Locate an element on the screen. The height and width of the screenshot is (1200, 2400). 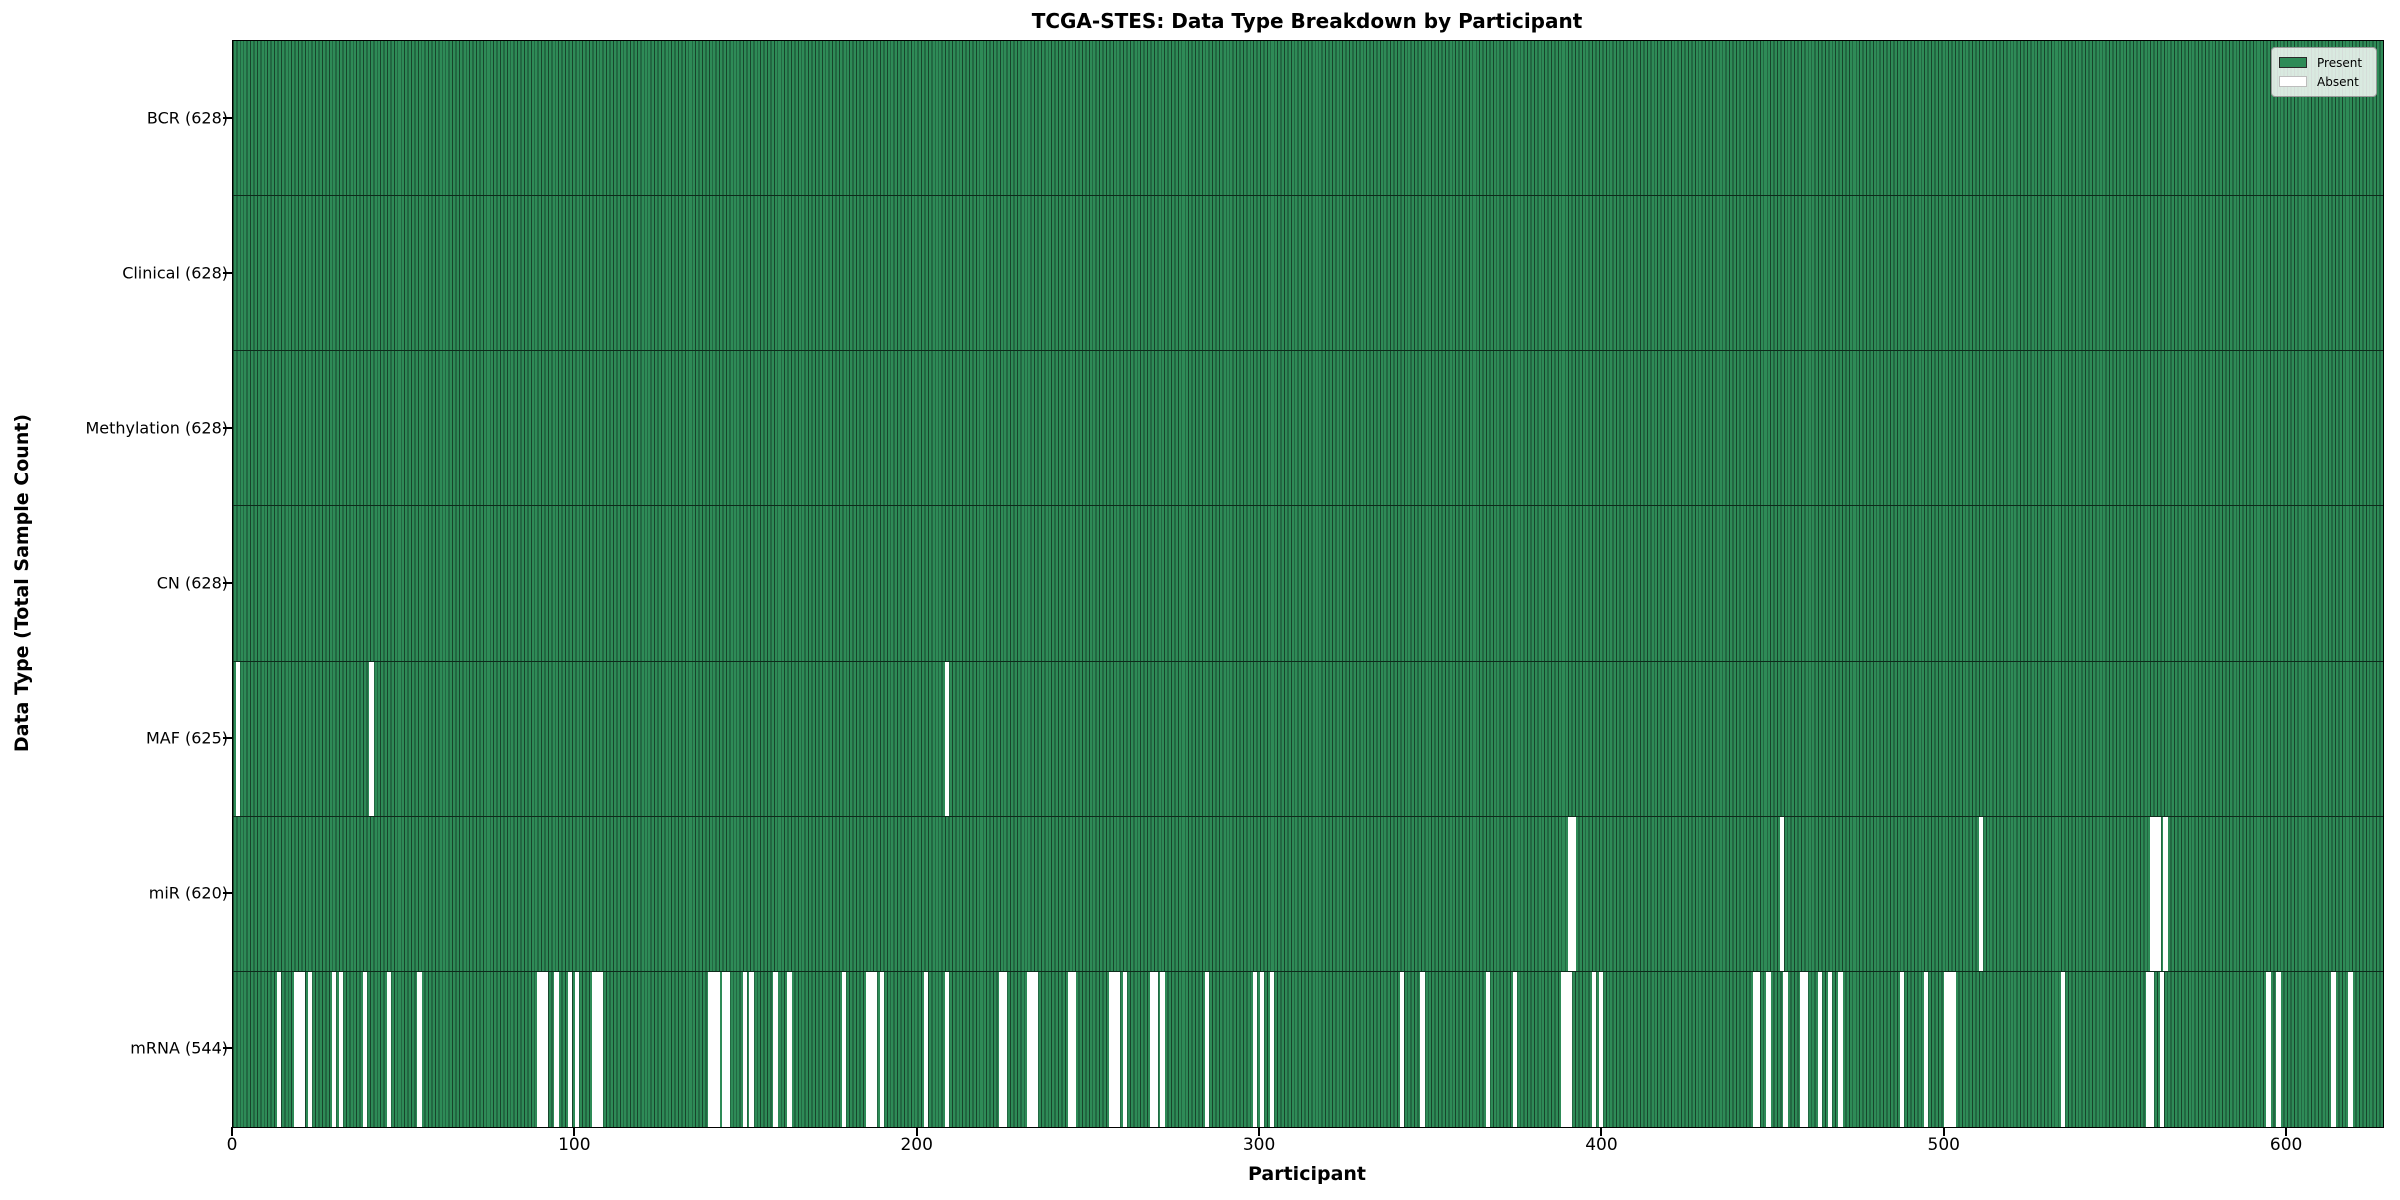
data-row-cn is located at coordinates (1308, 584).